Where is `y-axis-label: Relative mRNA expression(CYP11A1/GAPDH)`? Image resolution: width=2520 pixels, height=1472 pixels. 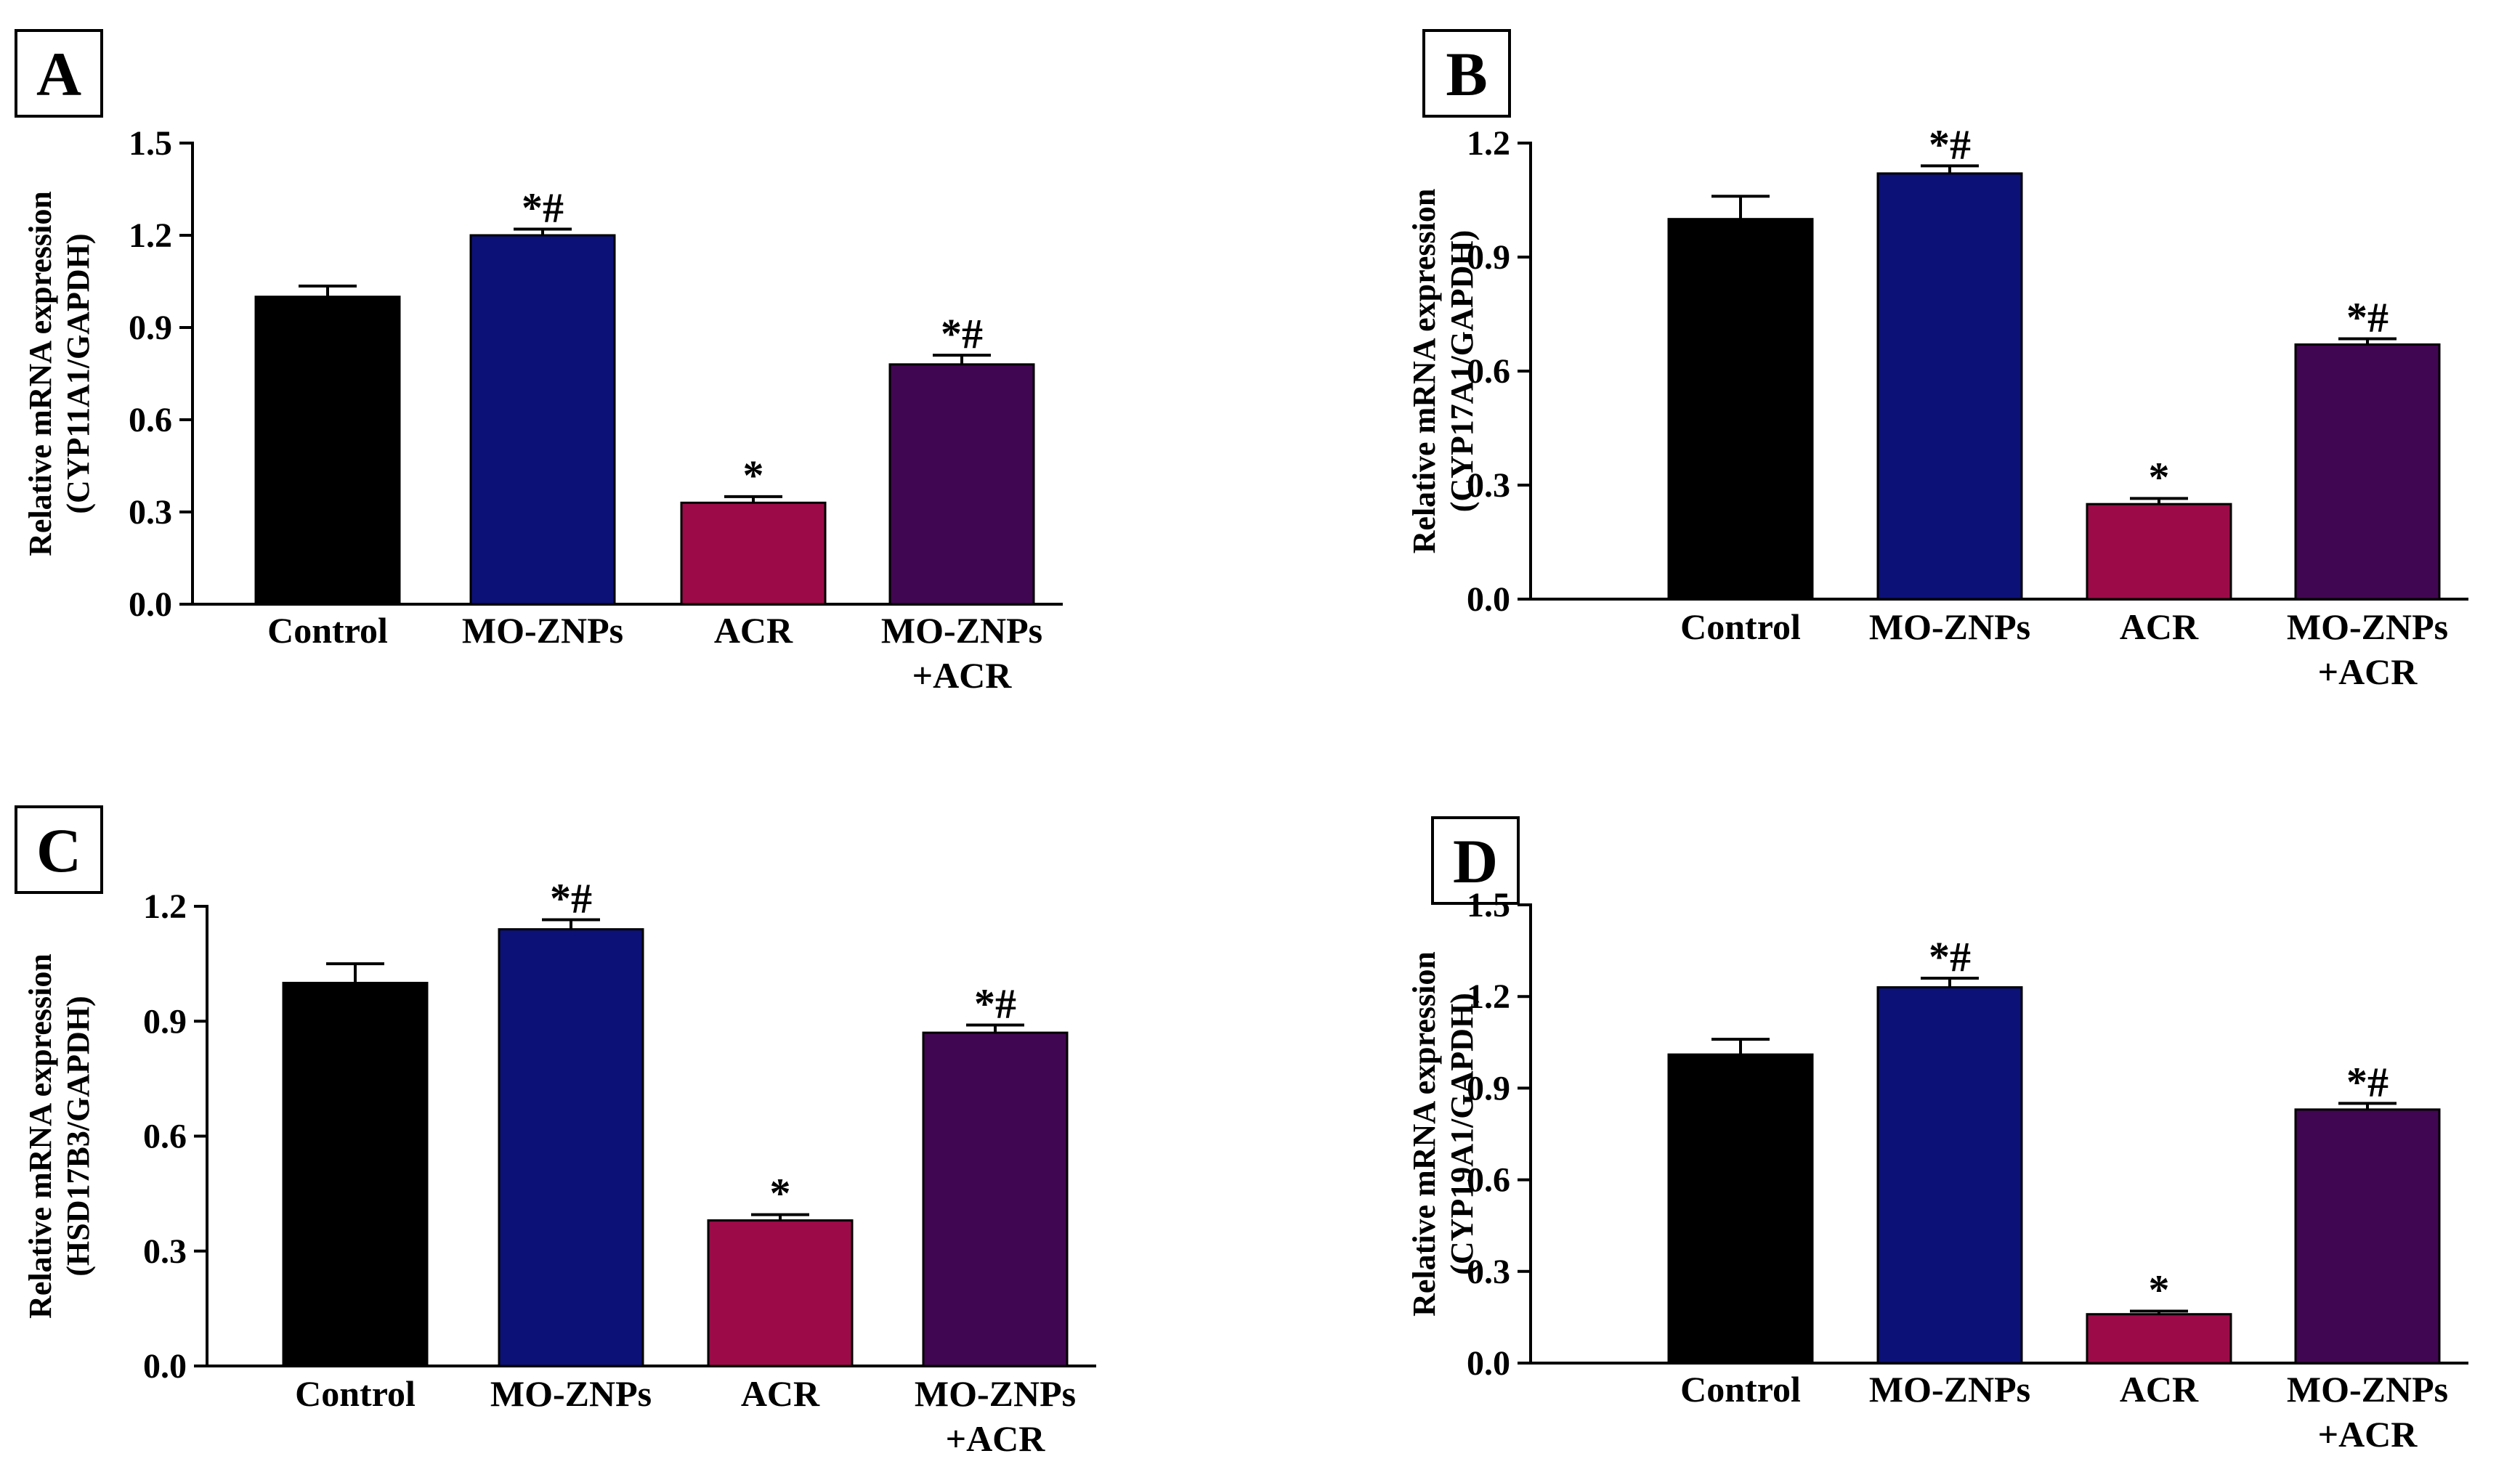 y-axis-label: Relative mRNA expression(CYP11A1/GAPDH) is located at coordinates (59, 374).